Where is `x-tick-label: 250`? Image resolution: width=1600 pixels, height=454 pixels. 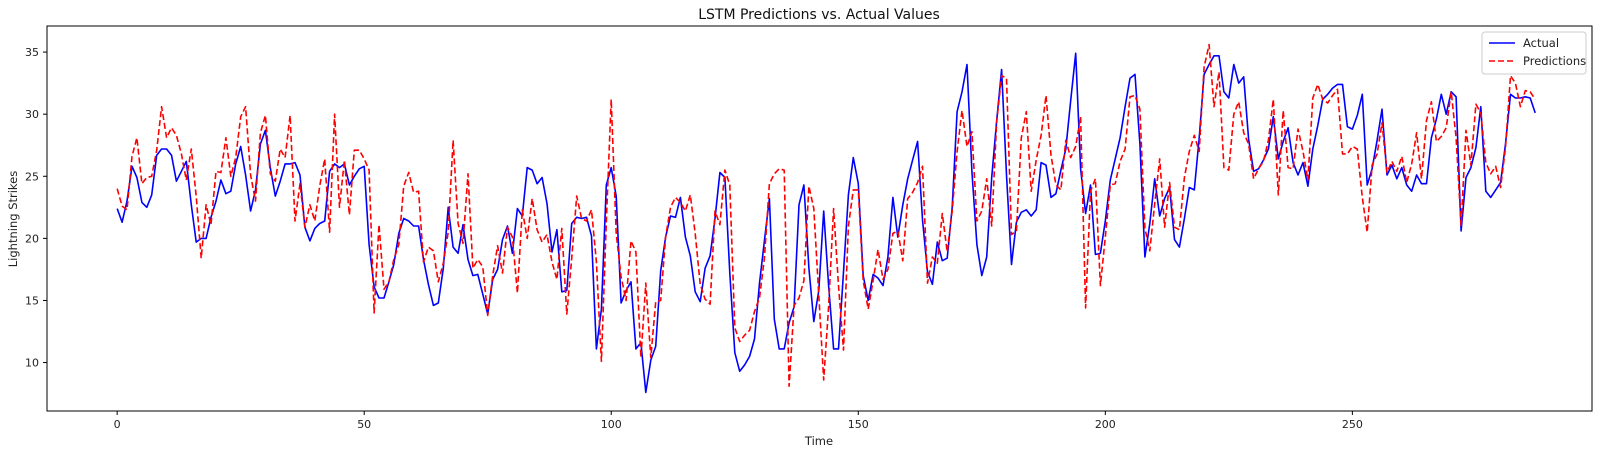 x-tick-label: 250 is located at coordinates (1352, 424).